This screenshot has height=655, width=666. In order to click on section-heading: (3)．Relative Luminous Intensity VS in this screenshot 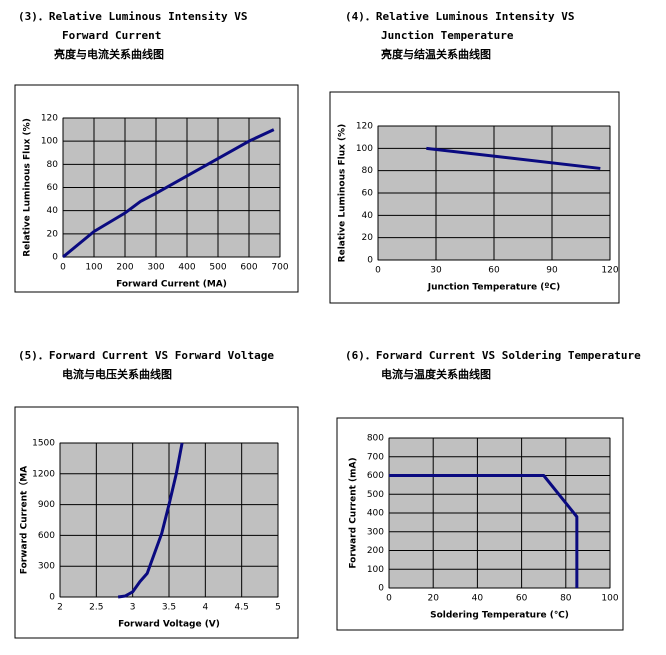, I will do `click(133, 16)`.